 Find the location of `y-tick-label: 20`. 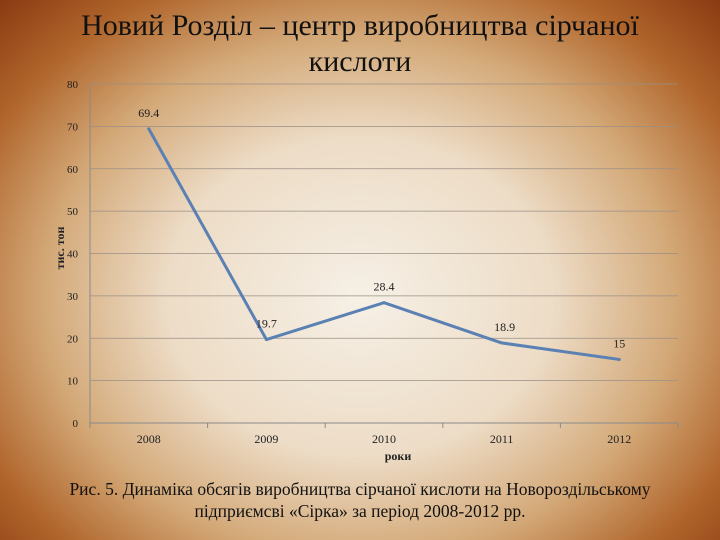

y-tick-label: 20 is located at coordinates (73, 339).